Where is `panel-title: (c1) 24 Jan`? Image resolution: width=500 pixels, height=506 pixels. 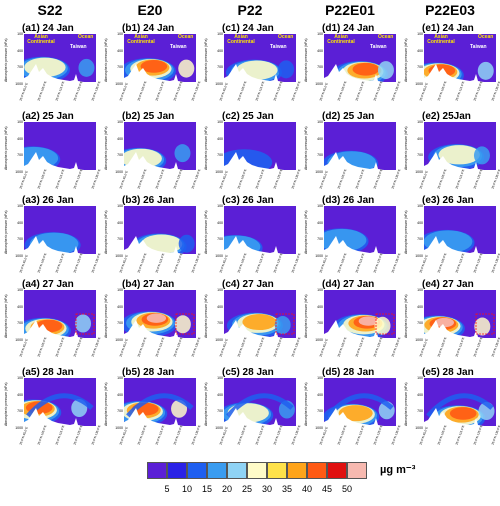 panel-title: (c1) 24 Jan is located at coordinates (248, 28).